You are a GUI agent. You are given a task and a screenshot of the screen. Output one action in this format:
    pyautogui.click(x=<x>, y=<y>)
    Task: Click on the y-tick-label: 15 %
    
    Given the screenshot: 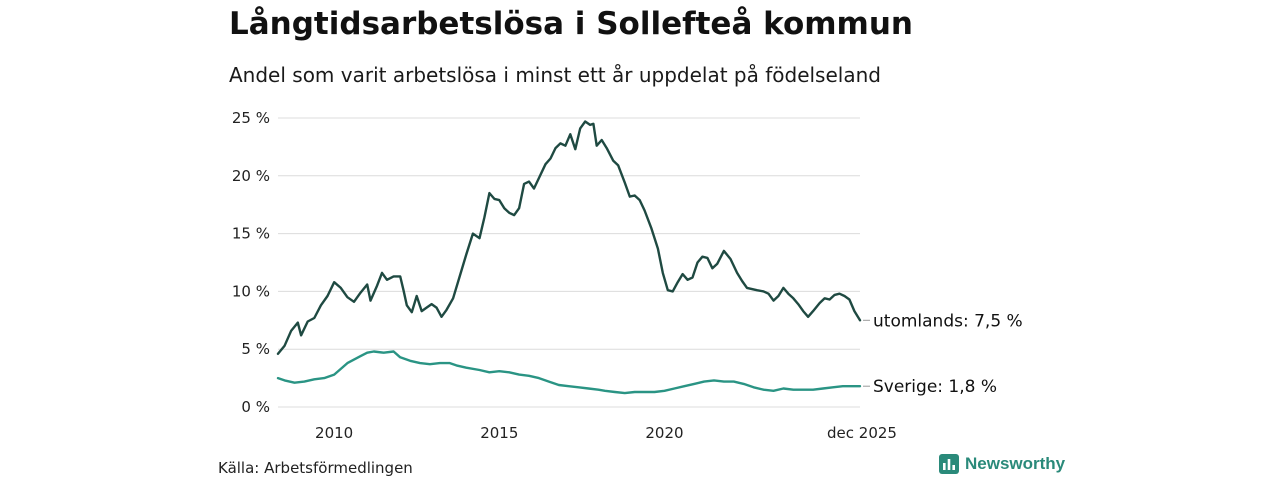 What is the action you would take?
    pyautogui.click(x=251, y=234)
    